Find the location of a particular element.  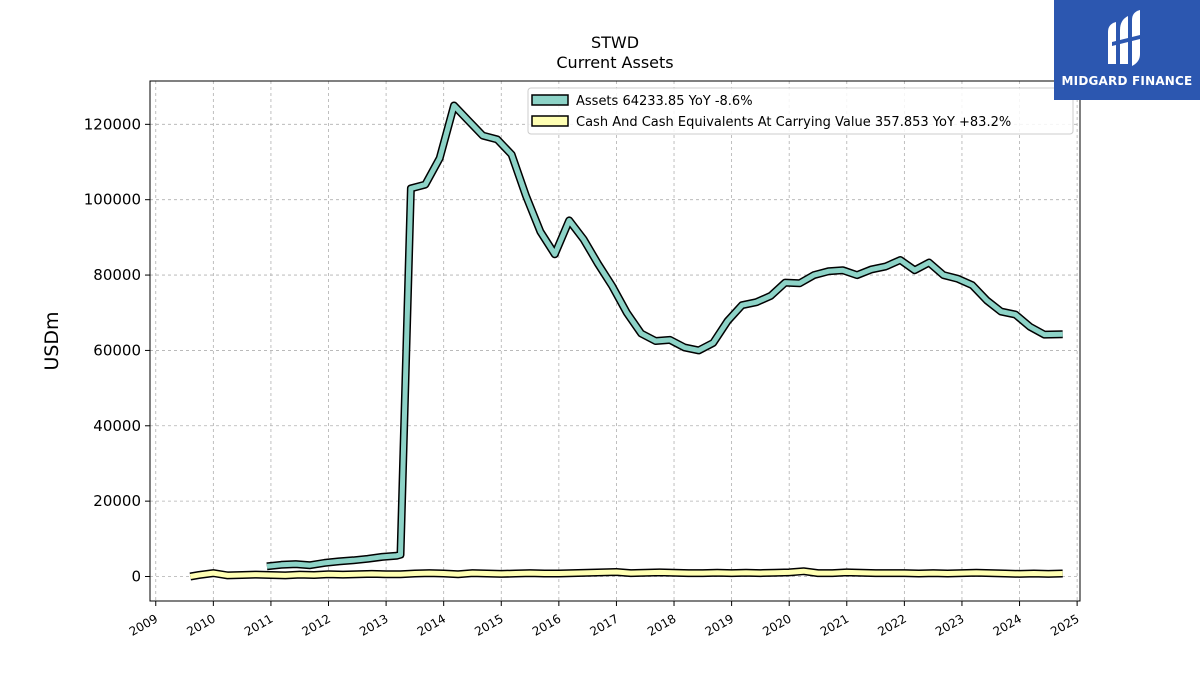

y-tick-label: 120000 is located at coordinates (112, 124).